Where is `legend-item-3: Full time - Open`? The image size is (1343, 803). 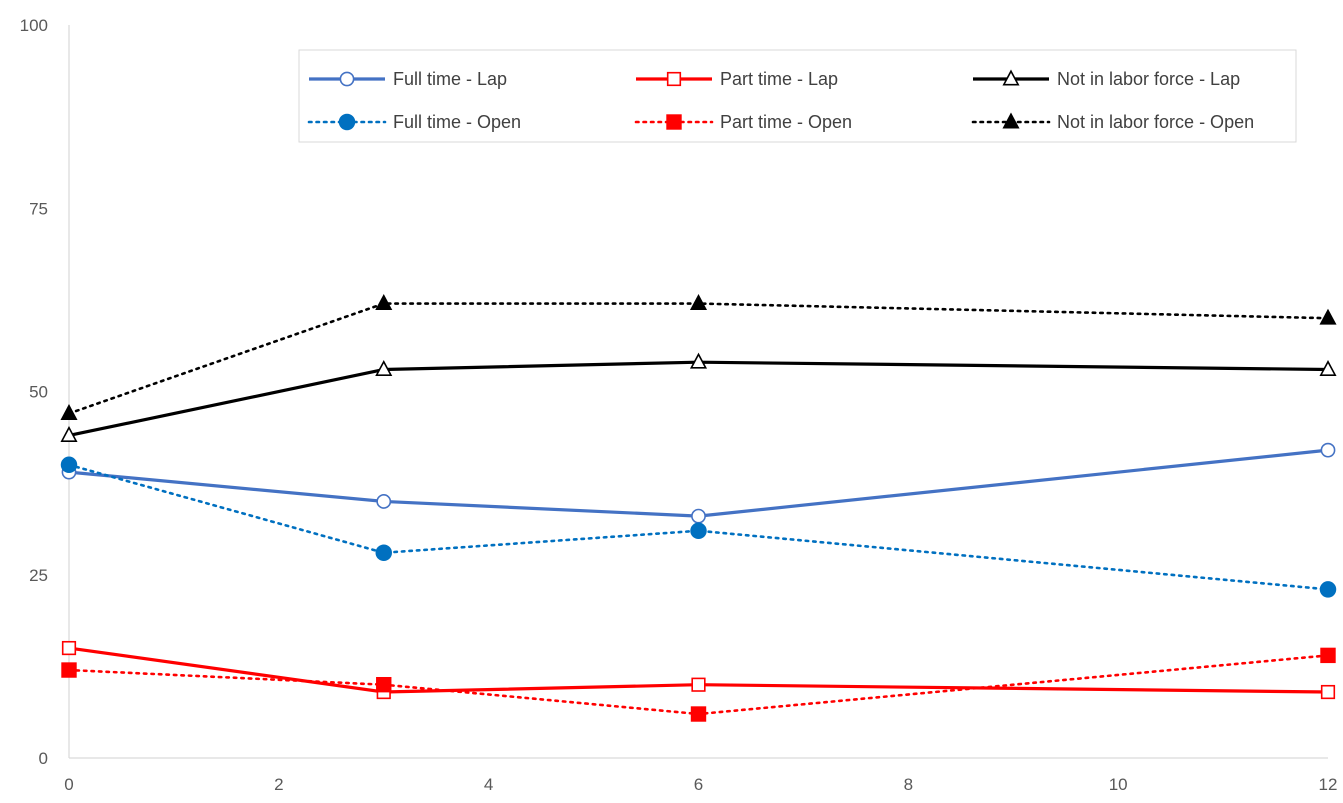 legend-item-3: Full time - Open is located at coordinates (414, 122).